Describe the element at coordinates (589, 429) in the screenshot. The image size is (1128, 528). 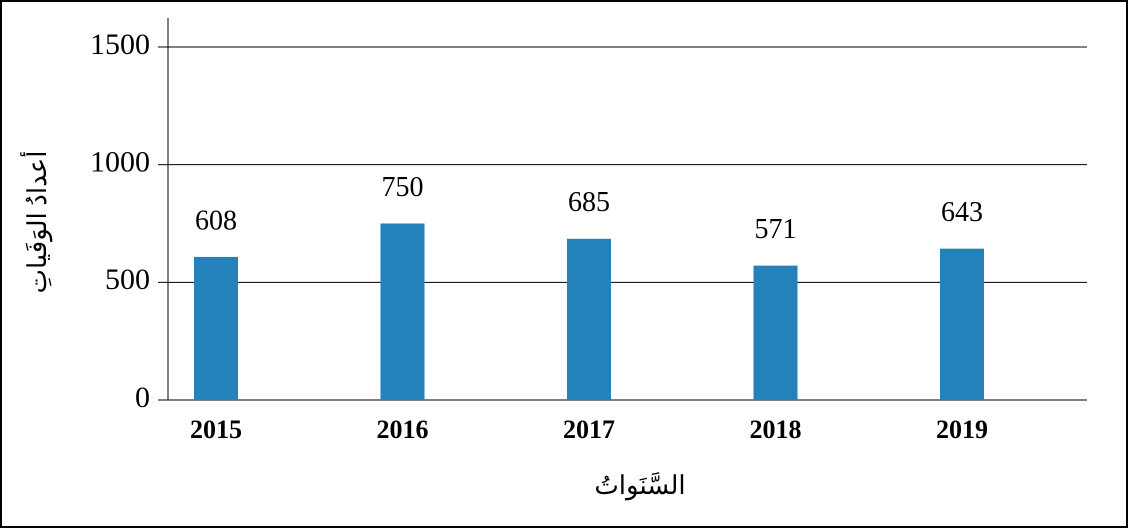
I see `x-tick-label: 2017` at that location.